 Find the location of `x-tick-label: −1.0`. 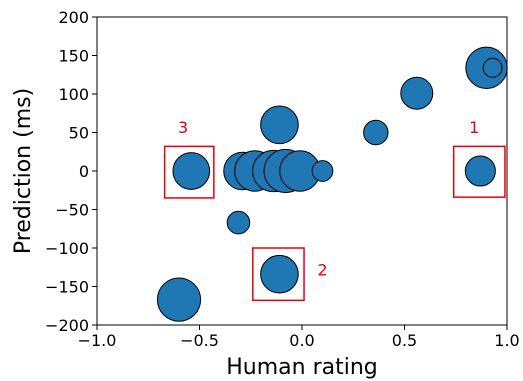

x-tick-label: −1.0 is located at coordinates (97, 340).